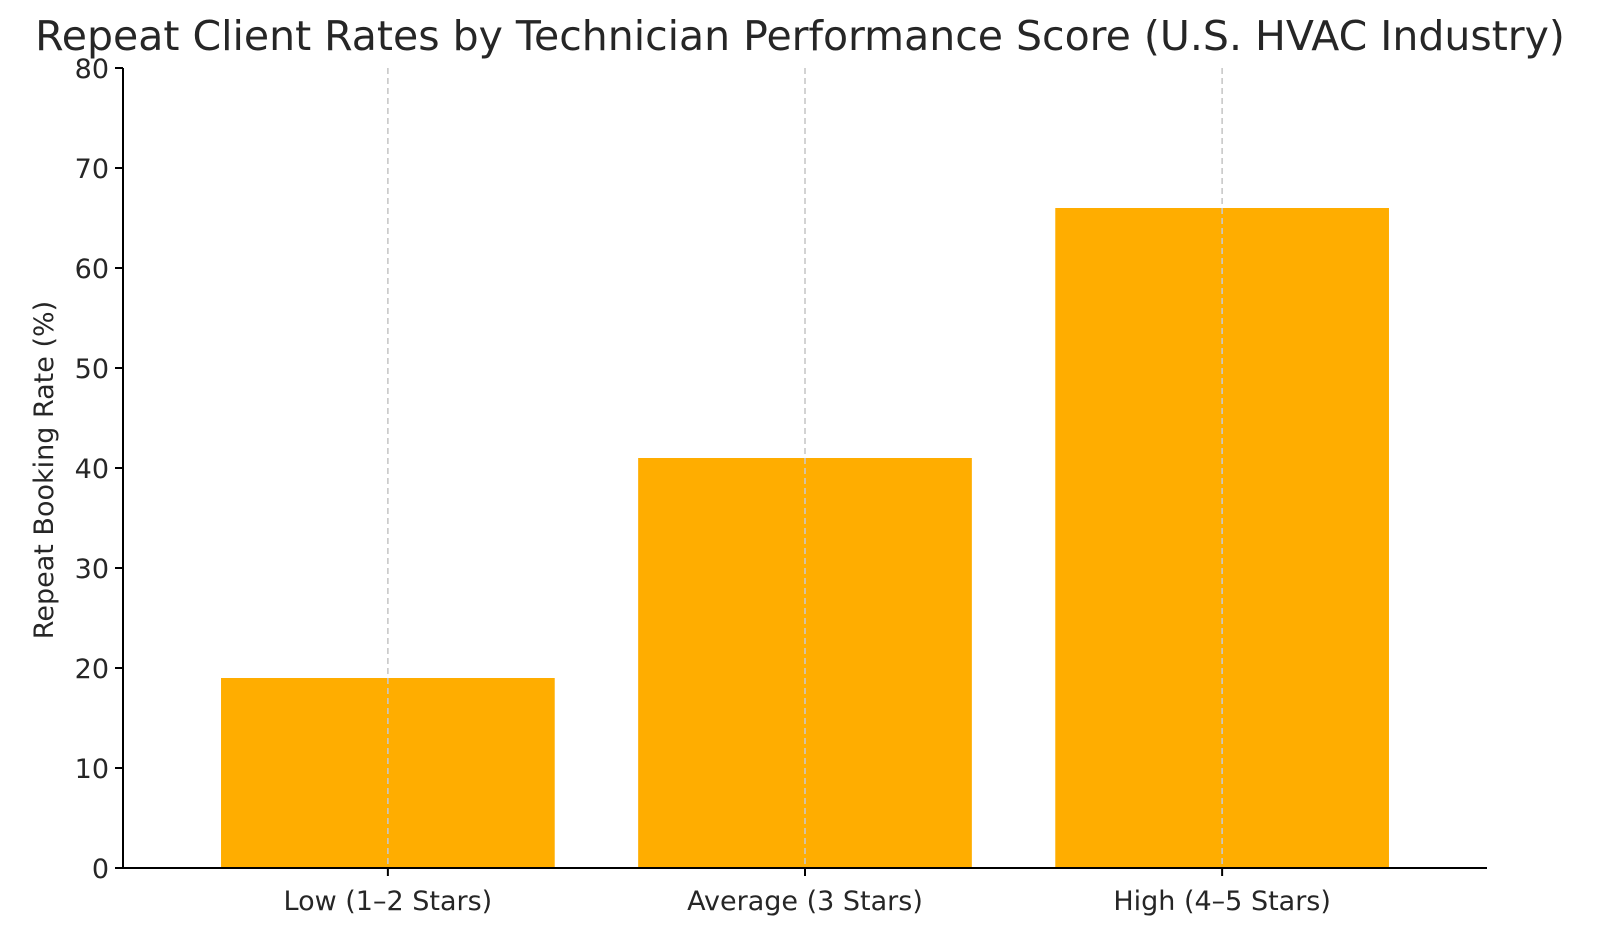  What do you see at coordinates (805, 901) in the screenshot?
I see `x-tick-label-2: Average (3 Stars)` at bounding box center [805, 901].